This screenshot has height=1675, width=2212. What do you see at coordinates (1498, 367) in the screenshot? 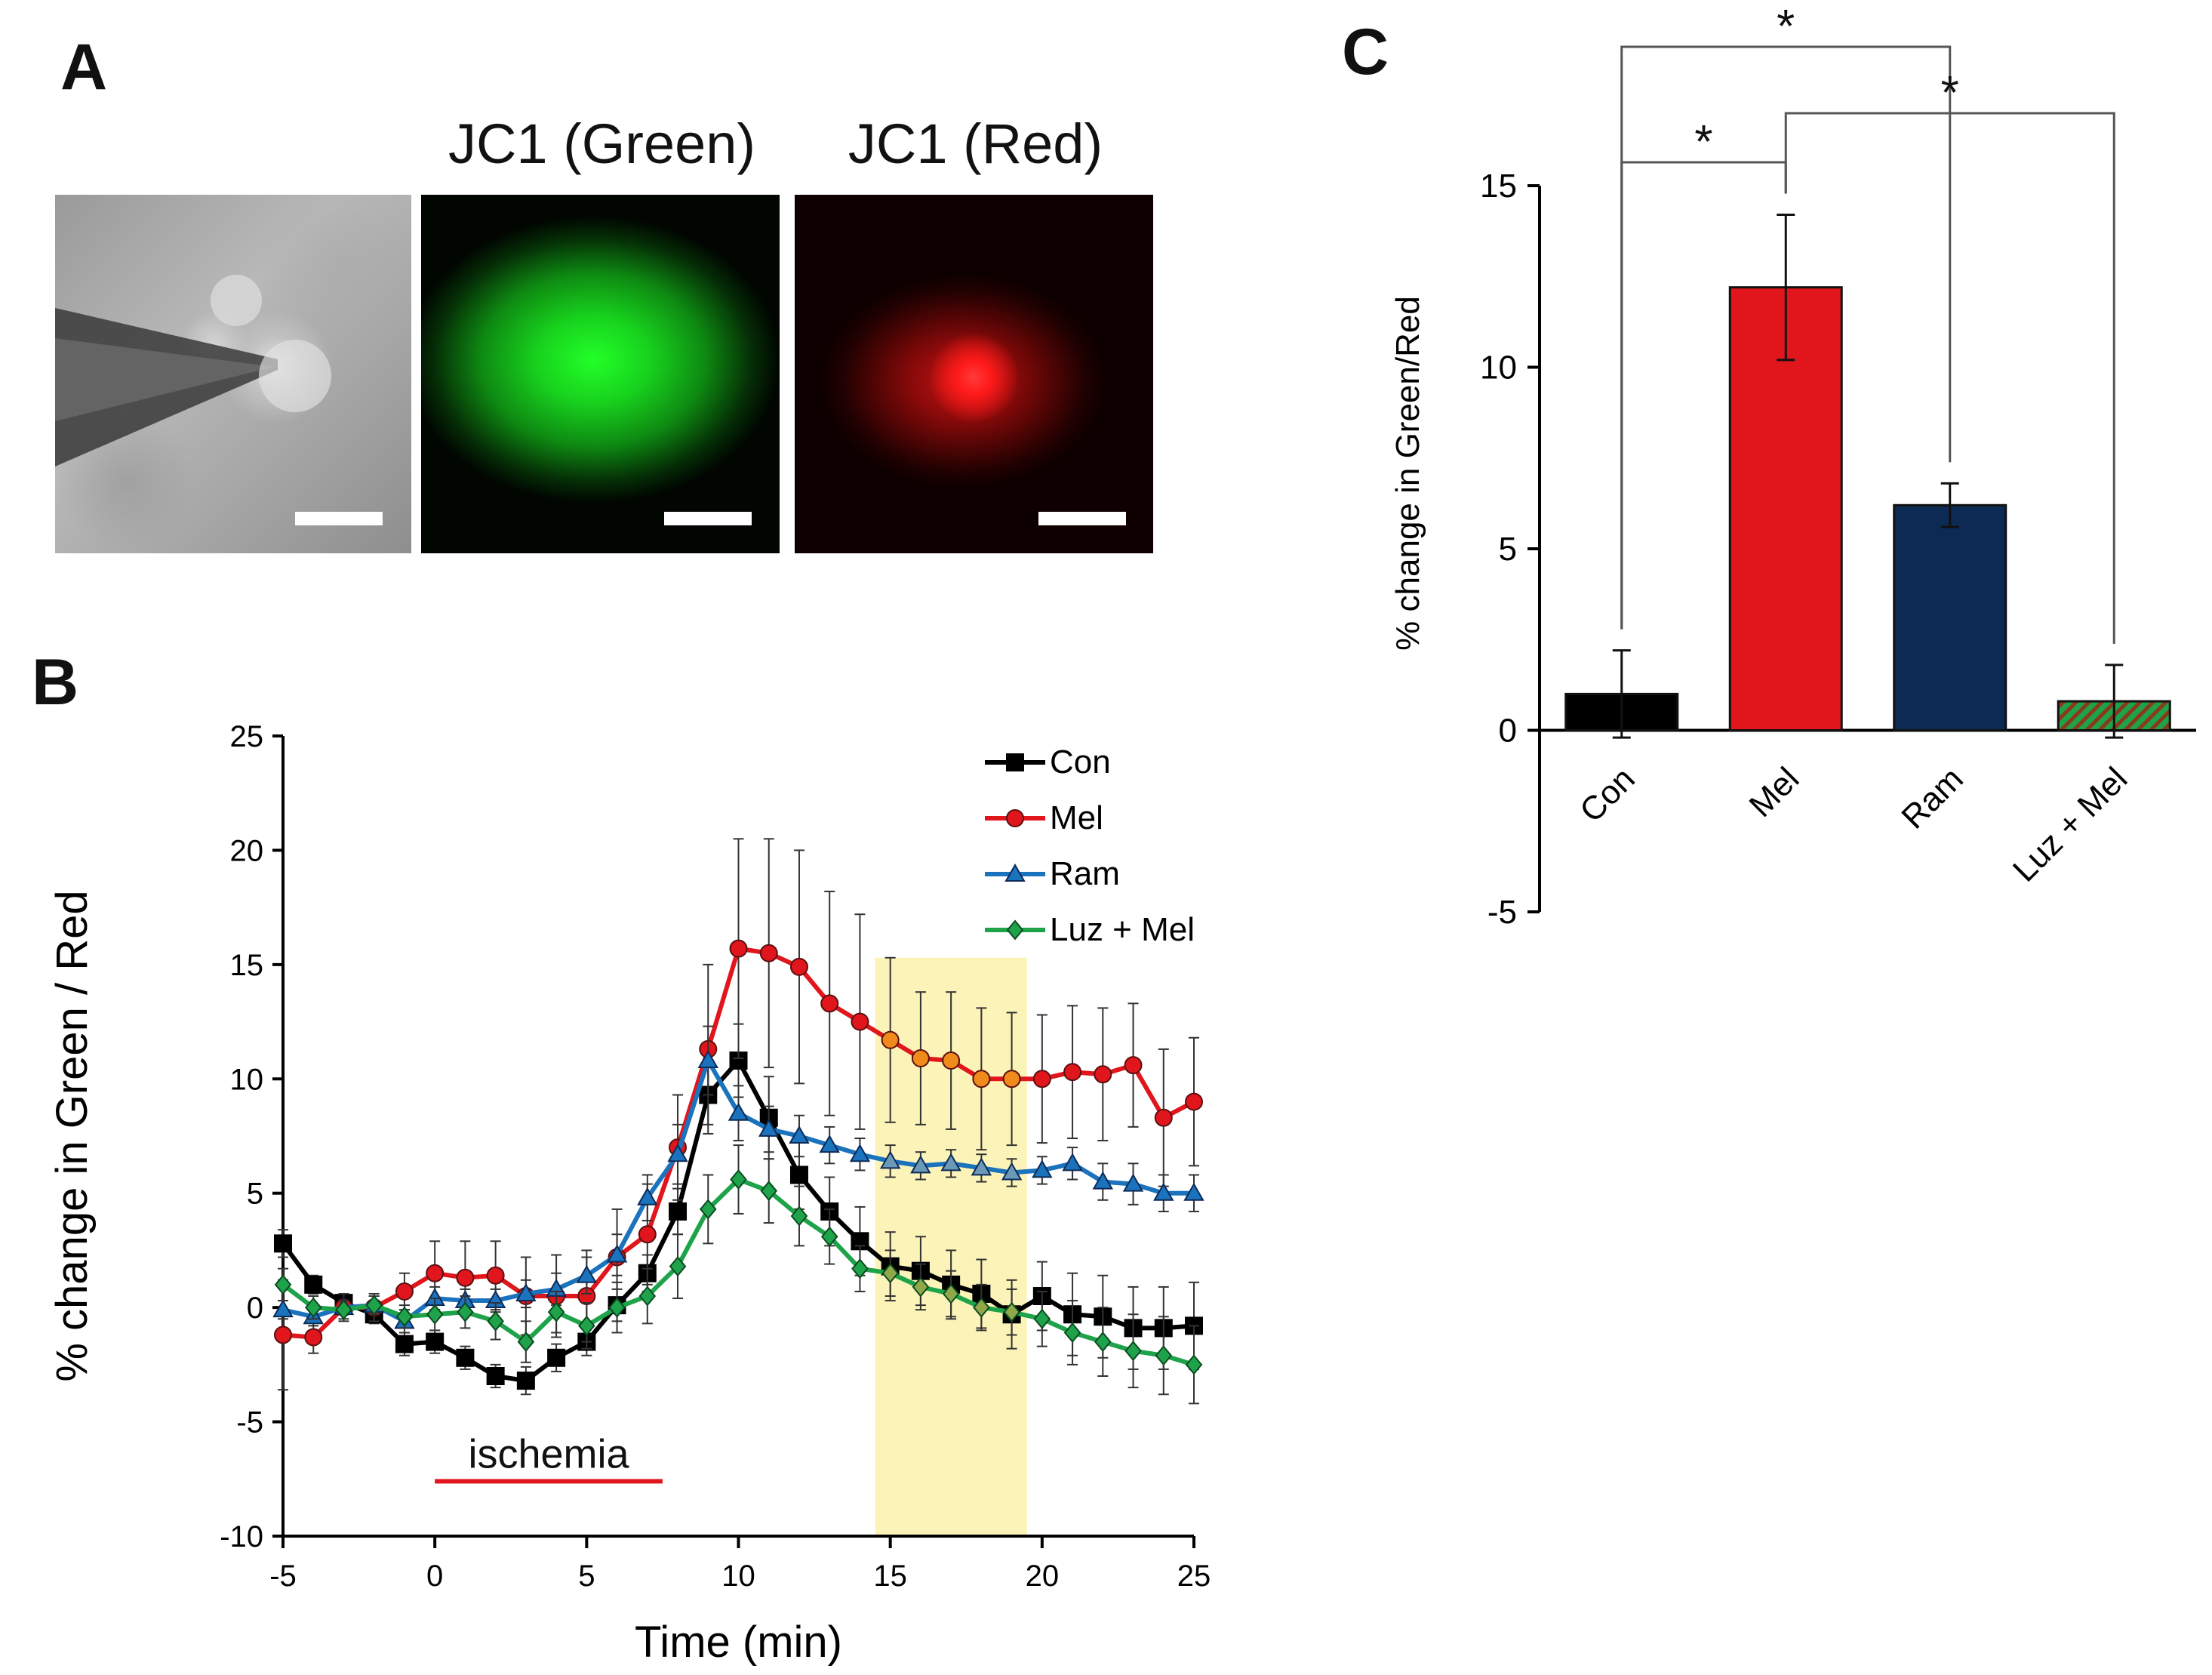
I see `y-tick-label: 10` at bounding box center [1498, 367].